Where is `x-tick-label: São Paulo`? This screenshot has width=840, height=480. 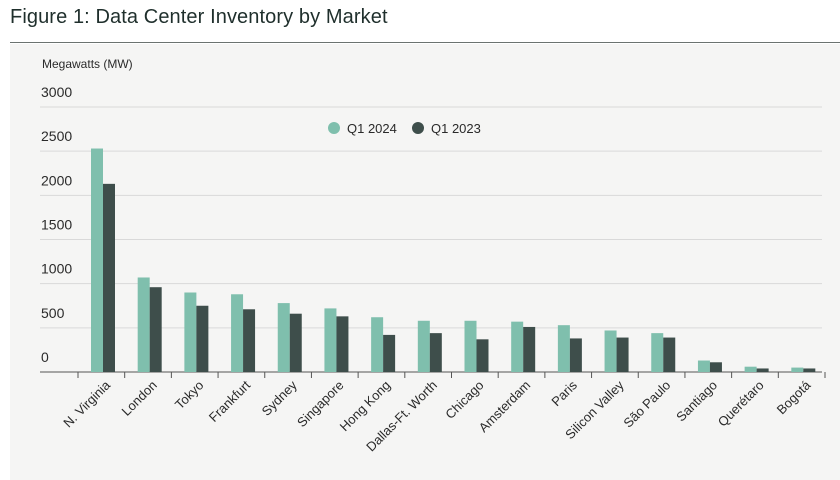 x-tick-label: São Paulo is located at coordinates (646, 404).